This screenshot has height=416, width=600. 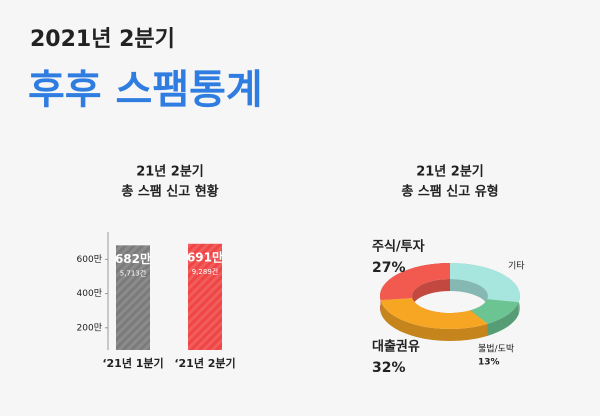 I want to click on count-label: 9,289건, so click(x=205, y=271).